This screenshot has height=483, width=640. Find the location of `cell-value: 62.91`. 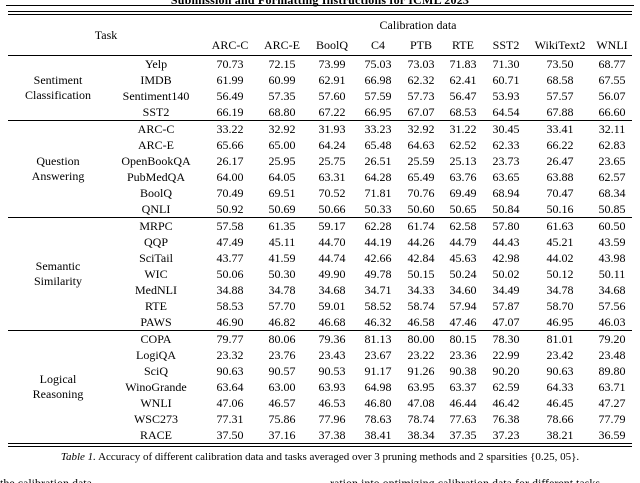

cell-value: 62.91 is located at coordinates (332, 79).